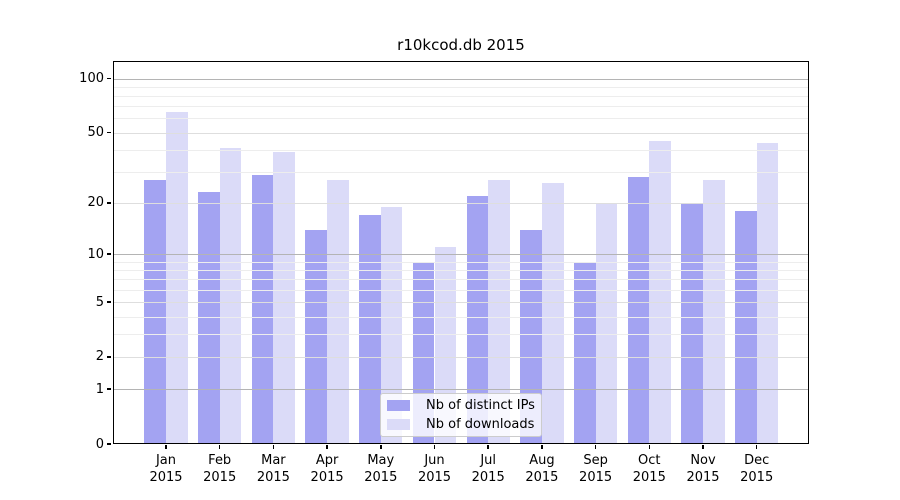  I want to click on x-tickmark-jul, so click(488, 447).